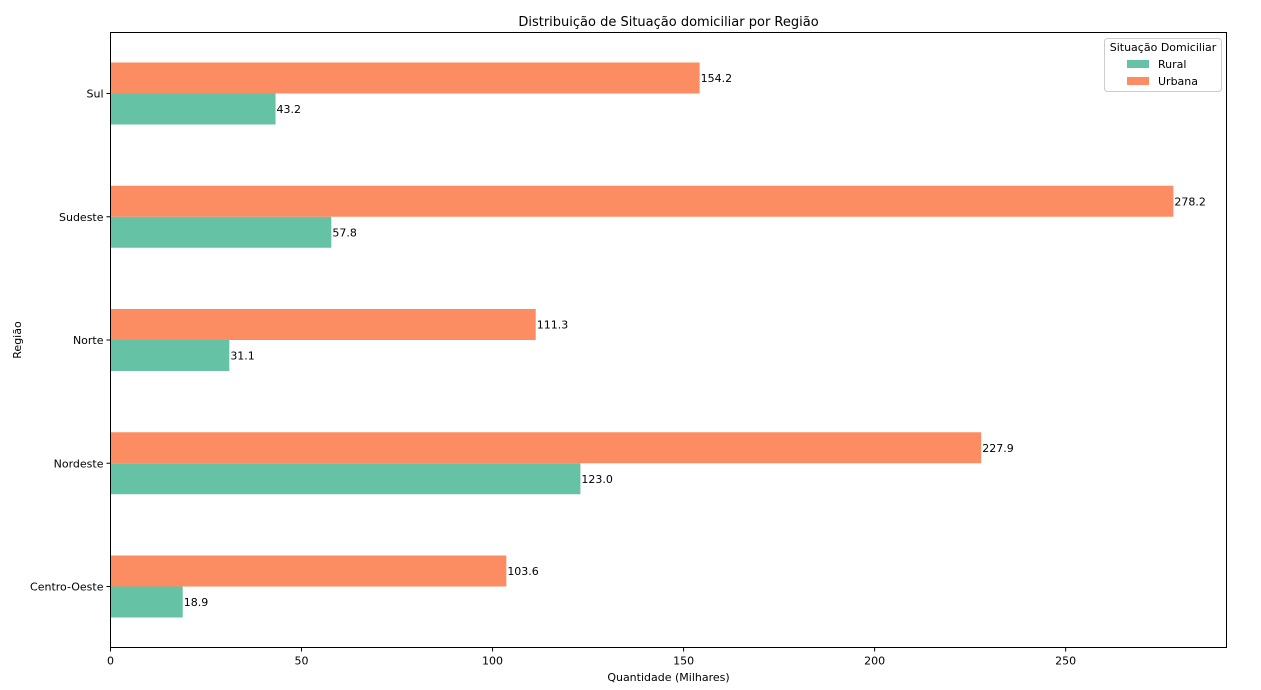 The image size is (1261, 690). I want to click on y-tick-label: Sudeste, so click(81, 217).